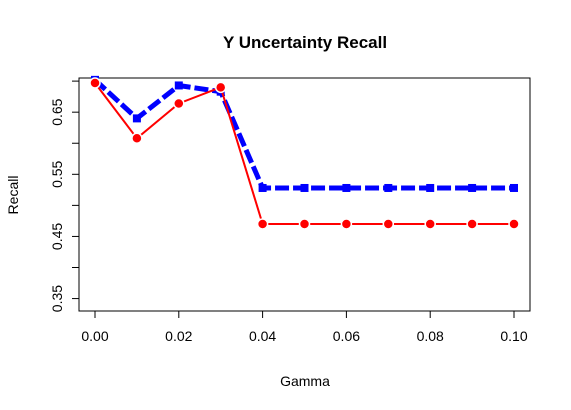 Image resolution: width=571 pixels, height=410 pixels. I want to click on chart-title: Y Uncertainty Recall, so click(305, 42).